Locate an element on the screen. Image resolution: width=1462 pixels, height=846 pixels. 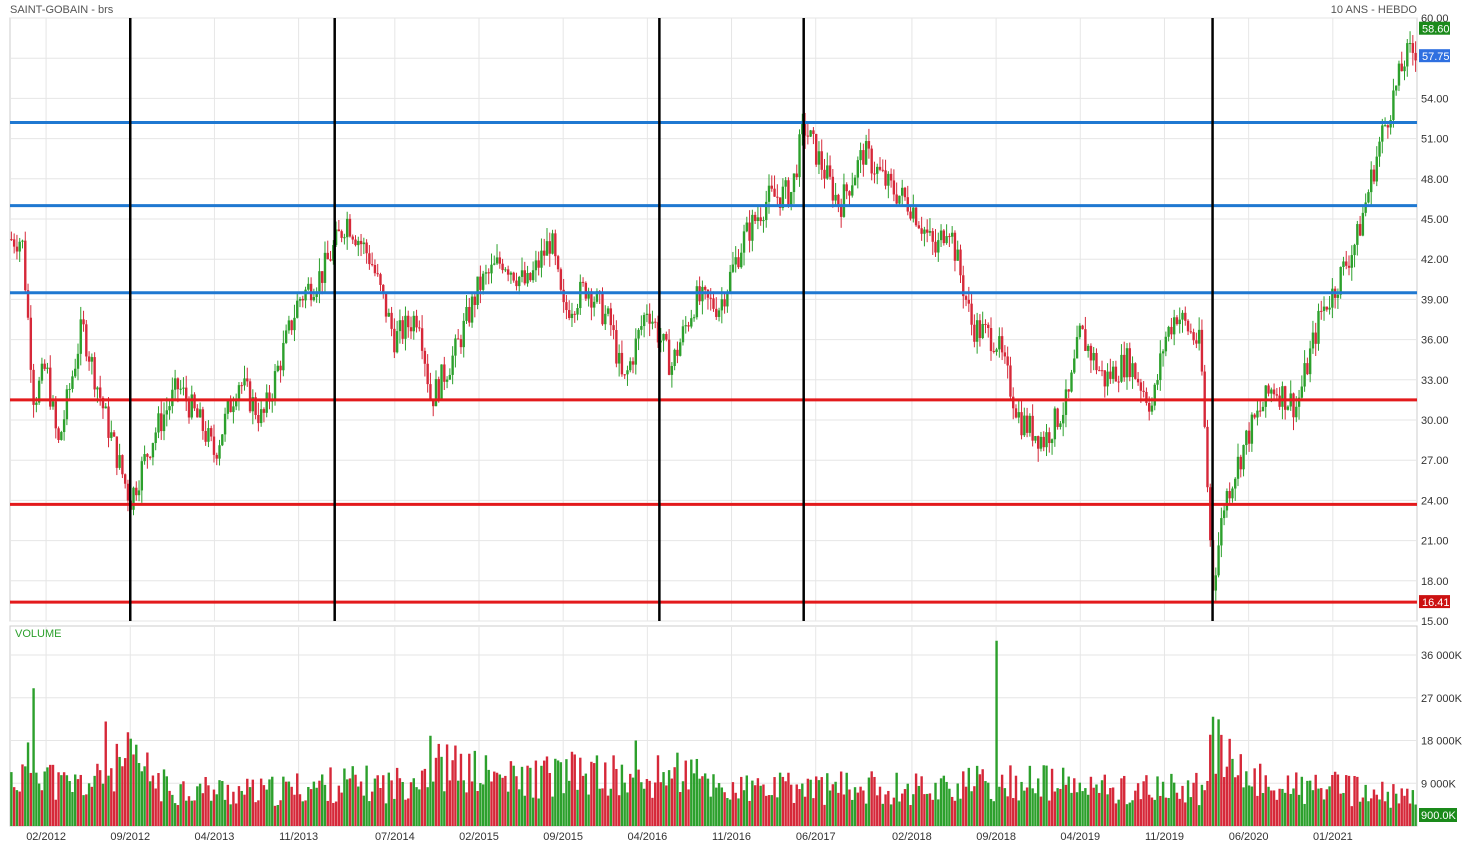
x-tick-label: 11/2016 is located at coordinates (731, 837).